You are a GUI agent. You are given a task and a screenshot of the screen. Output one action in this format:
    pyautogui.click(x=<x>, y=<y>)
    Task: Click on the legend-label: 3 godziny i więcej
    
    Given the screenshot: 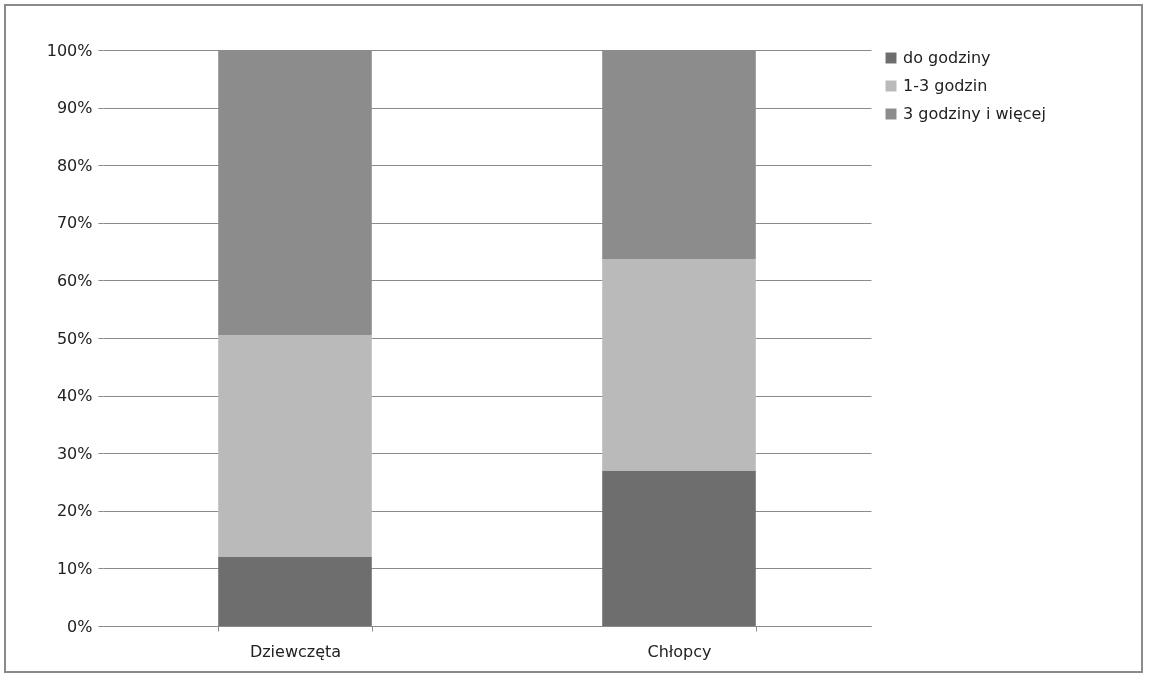 What is the action you would take?
    pyautogui.click(x=974, y=113)
    